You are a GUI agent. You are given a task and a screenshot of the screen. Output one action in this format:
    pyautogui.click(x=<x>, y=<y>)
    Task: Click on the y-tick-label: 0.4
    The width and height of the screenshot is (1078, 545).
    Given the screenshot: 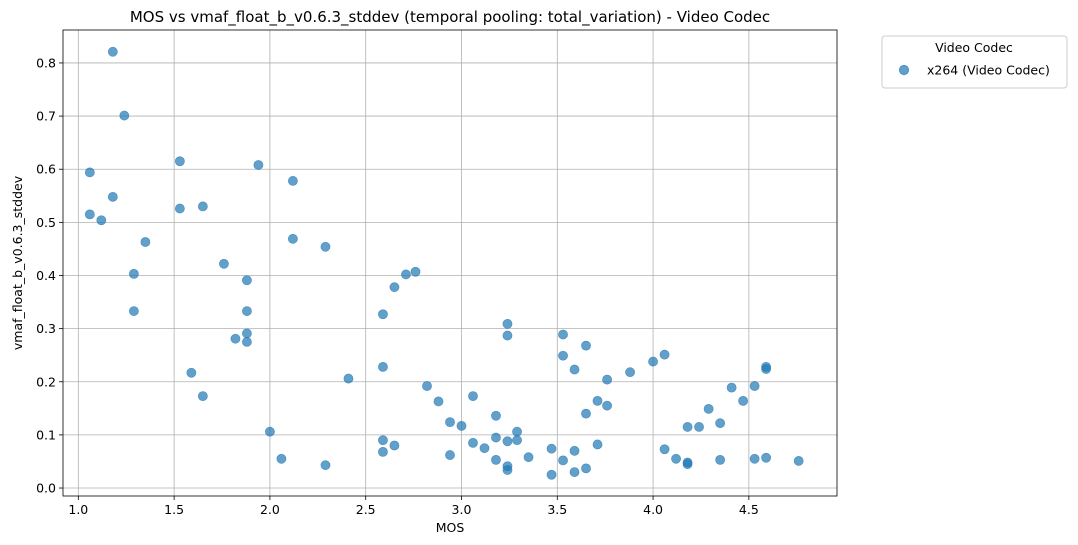 What is the action you would take?
    pyautogui.click(x=46, y=275)
    